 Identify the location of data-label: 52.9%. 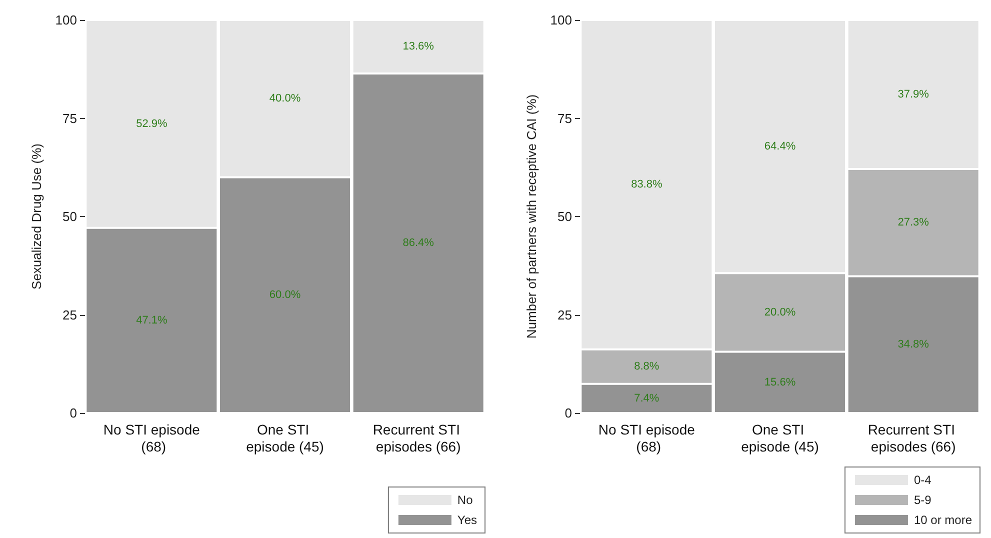
(152, 124).